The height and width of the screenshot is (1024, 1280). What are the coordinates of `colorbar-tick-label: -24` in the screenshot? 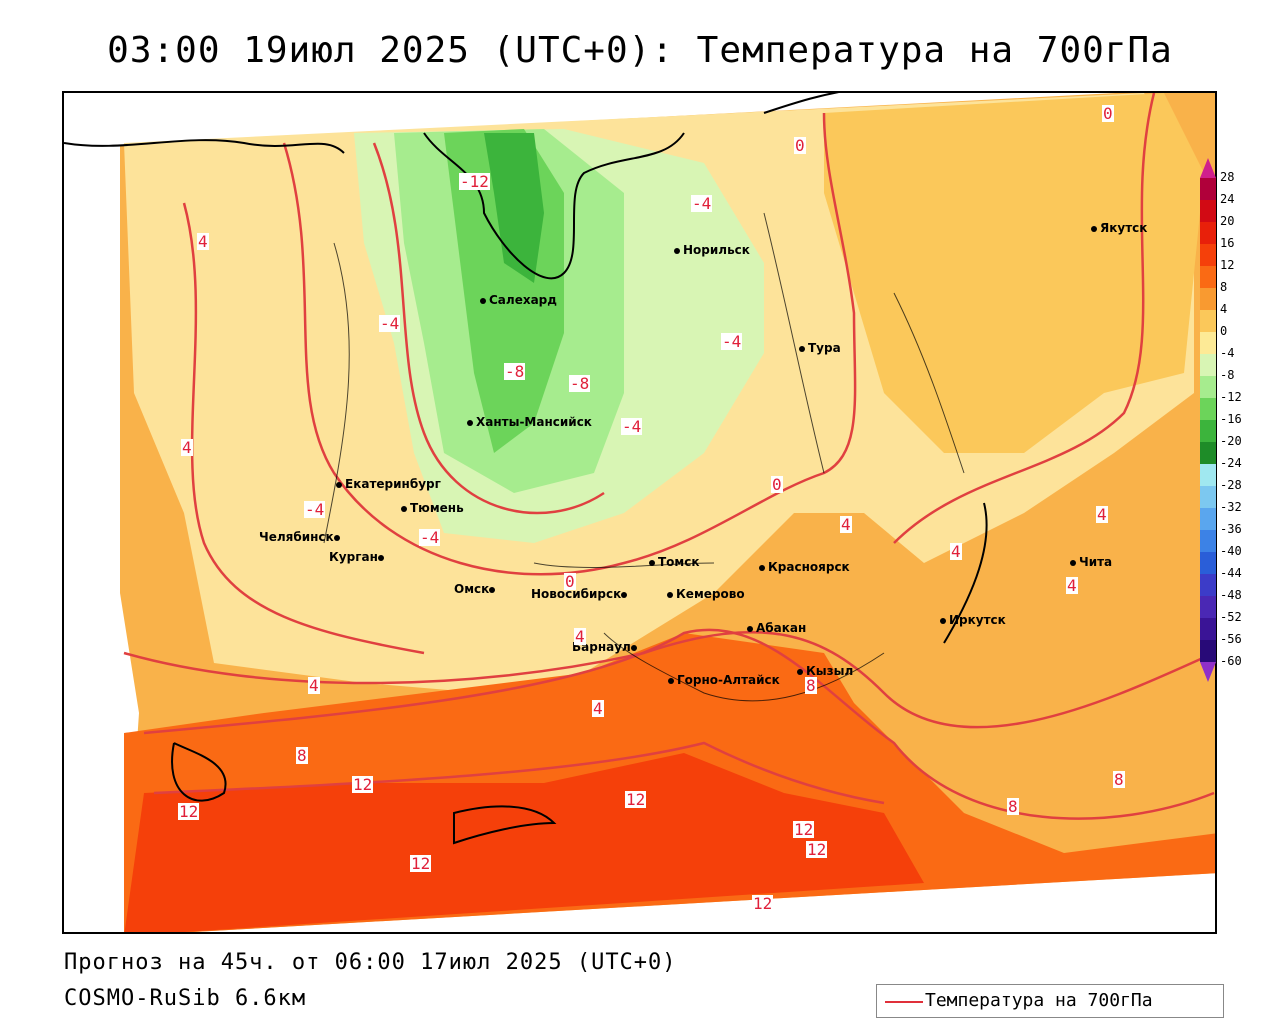 It's located at (1231, 463).